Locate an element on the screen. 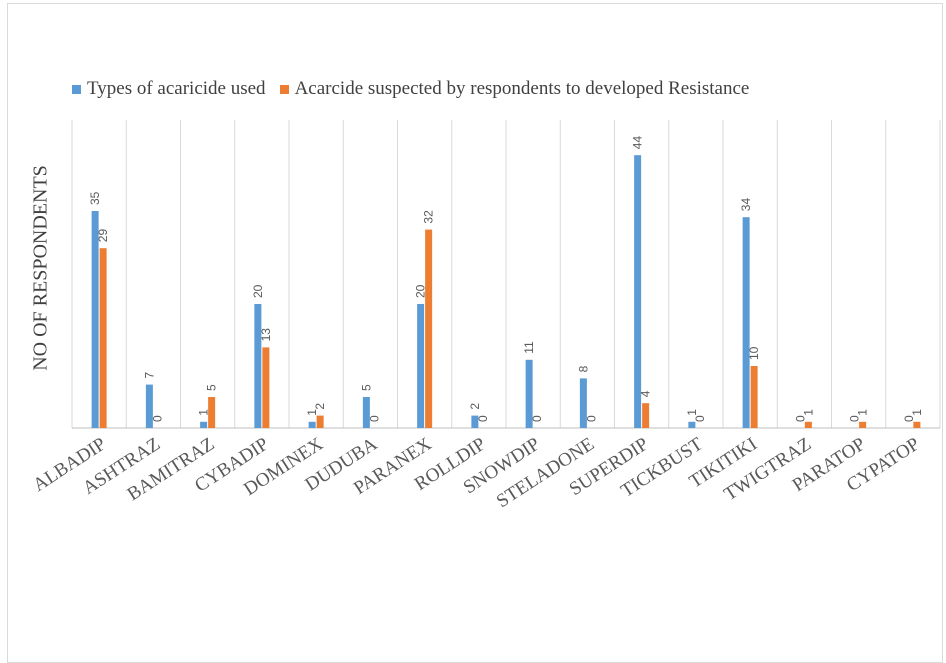 The width and height of the screenshot is (946, 663). data-label-resistance-ashtraz: 0 is located at coordinates (157, 418).